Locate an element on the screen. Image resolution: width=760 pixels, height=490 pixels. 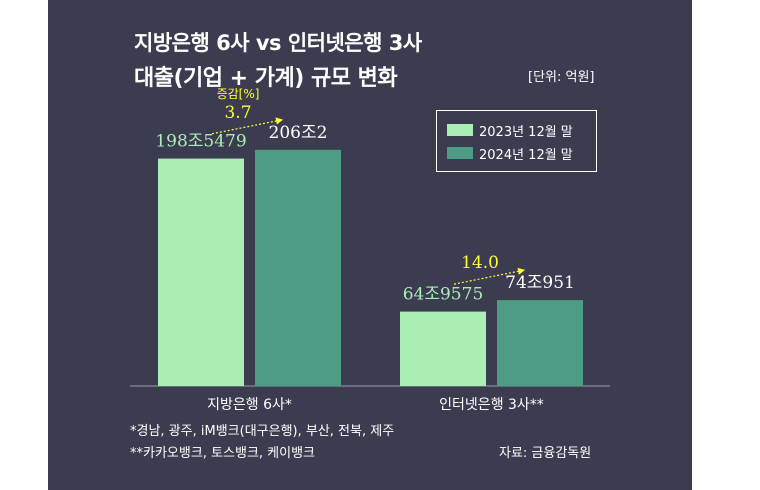
value-label-2024-regional: 206조2 is located at coordinates (298, 133).